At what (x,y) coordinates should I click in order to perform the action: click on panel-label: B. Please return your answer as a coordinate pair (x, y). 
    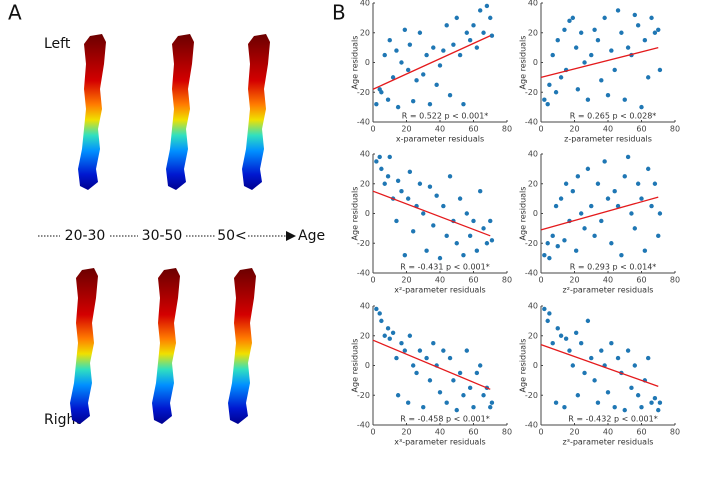
    Looking at the image, I should click on (339, 13).